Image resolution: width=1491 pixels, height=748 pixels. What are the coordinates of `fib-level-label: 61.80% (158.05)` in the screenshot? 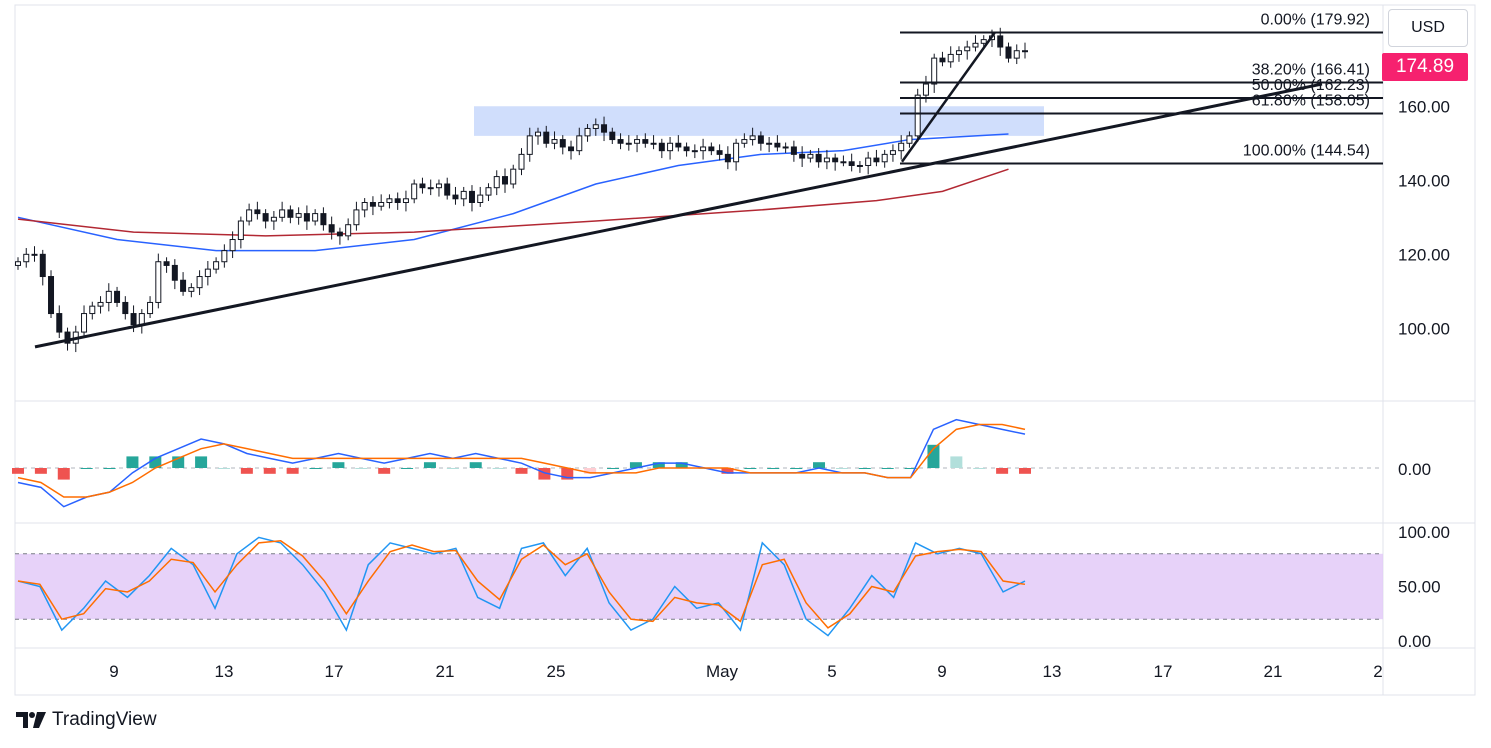 It's located at (1311, 100).